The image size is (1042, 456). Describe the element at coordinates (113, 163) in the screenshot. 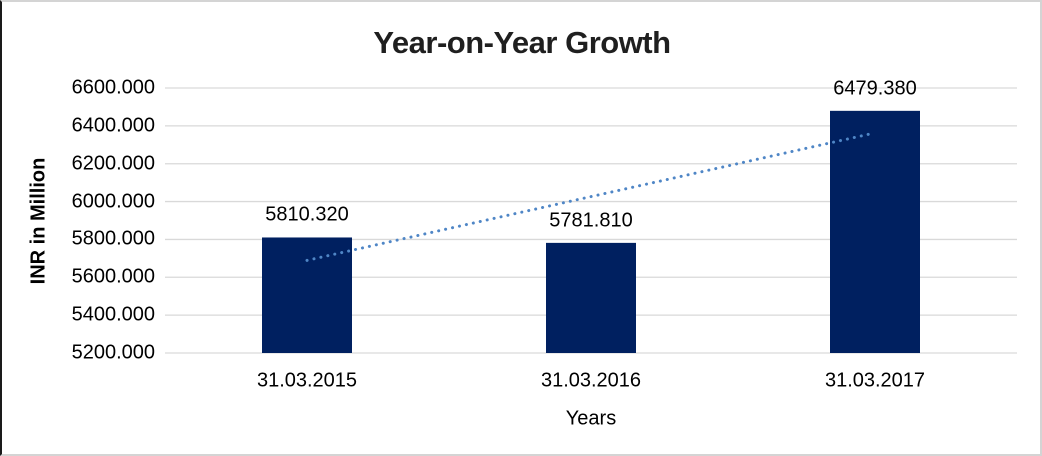

I see `y-tick-label: 6200.000` at that location.